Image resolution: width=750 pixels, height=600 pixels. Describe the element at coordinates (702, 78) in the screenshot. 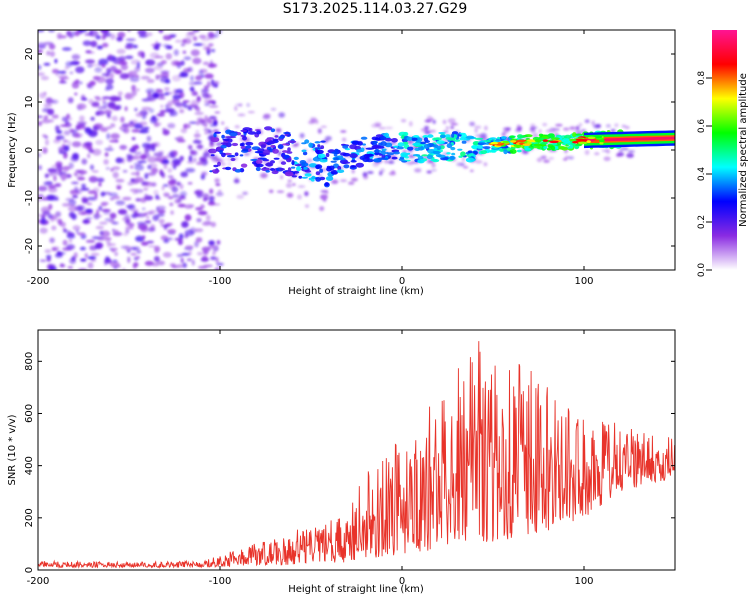

I see `colorbar-tick-label: 0.8` at that location.